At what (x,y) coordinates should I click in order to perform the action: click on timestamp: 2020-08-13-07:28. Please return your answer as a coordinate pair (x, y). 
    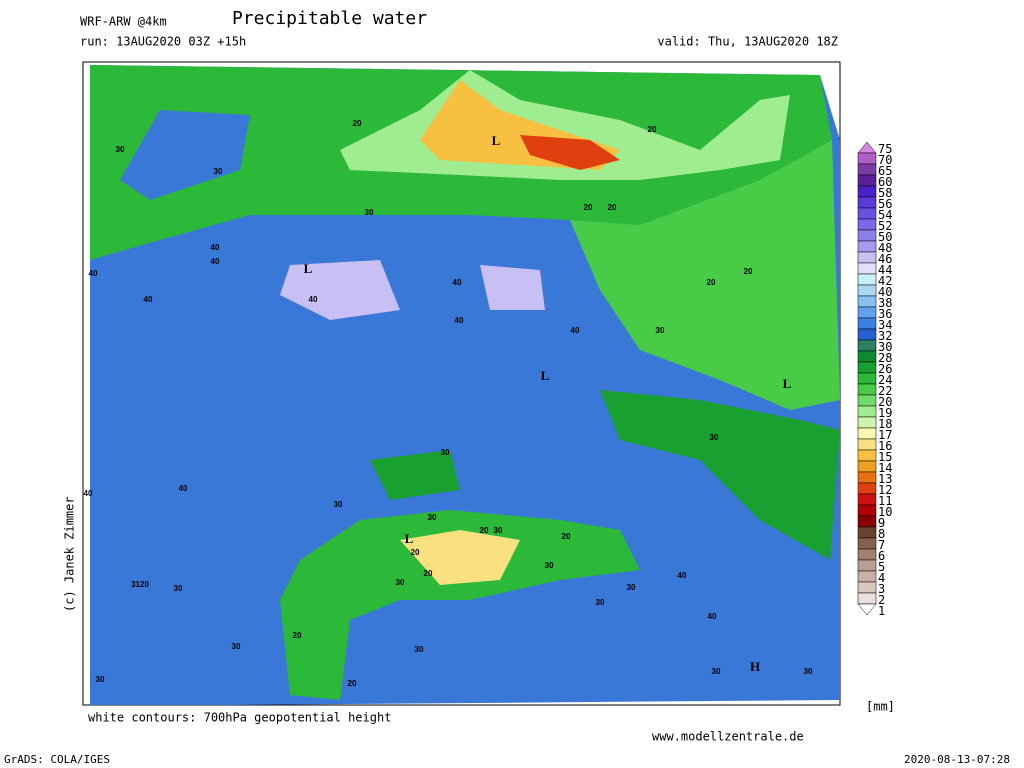
    Looking at the image, I should click on (957, 759).